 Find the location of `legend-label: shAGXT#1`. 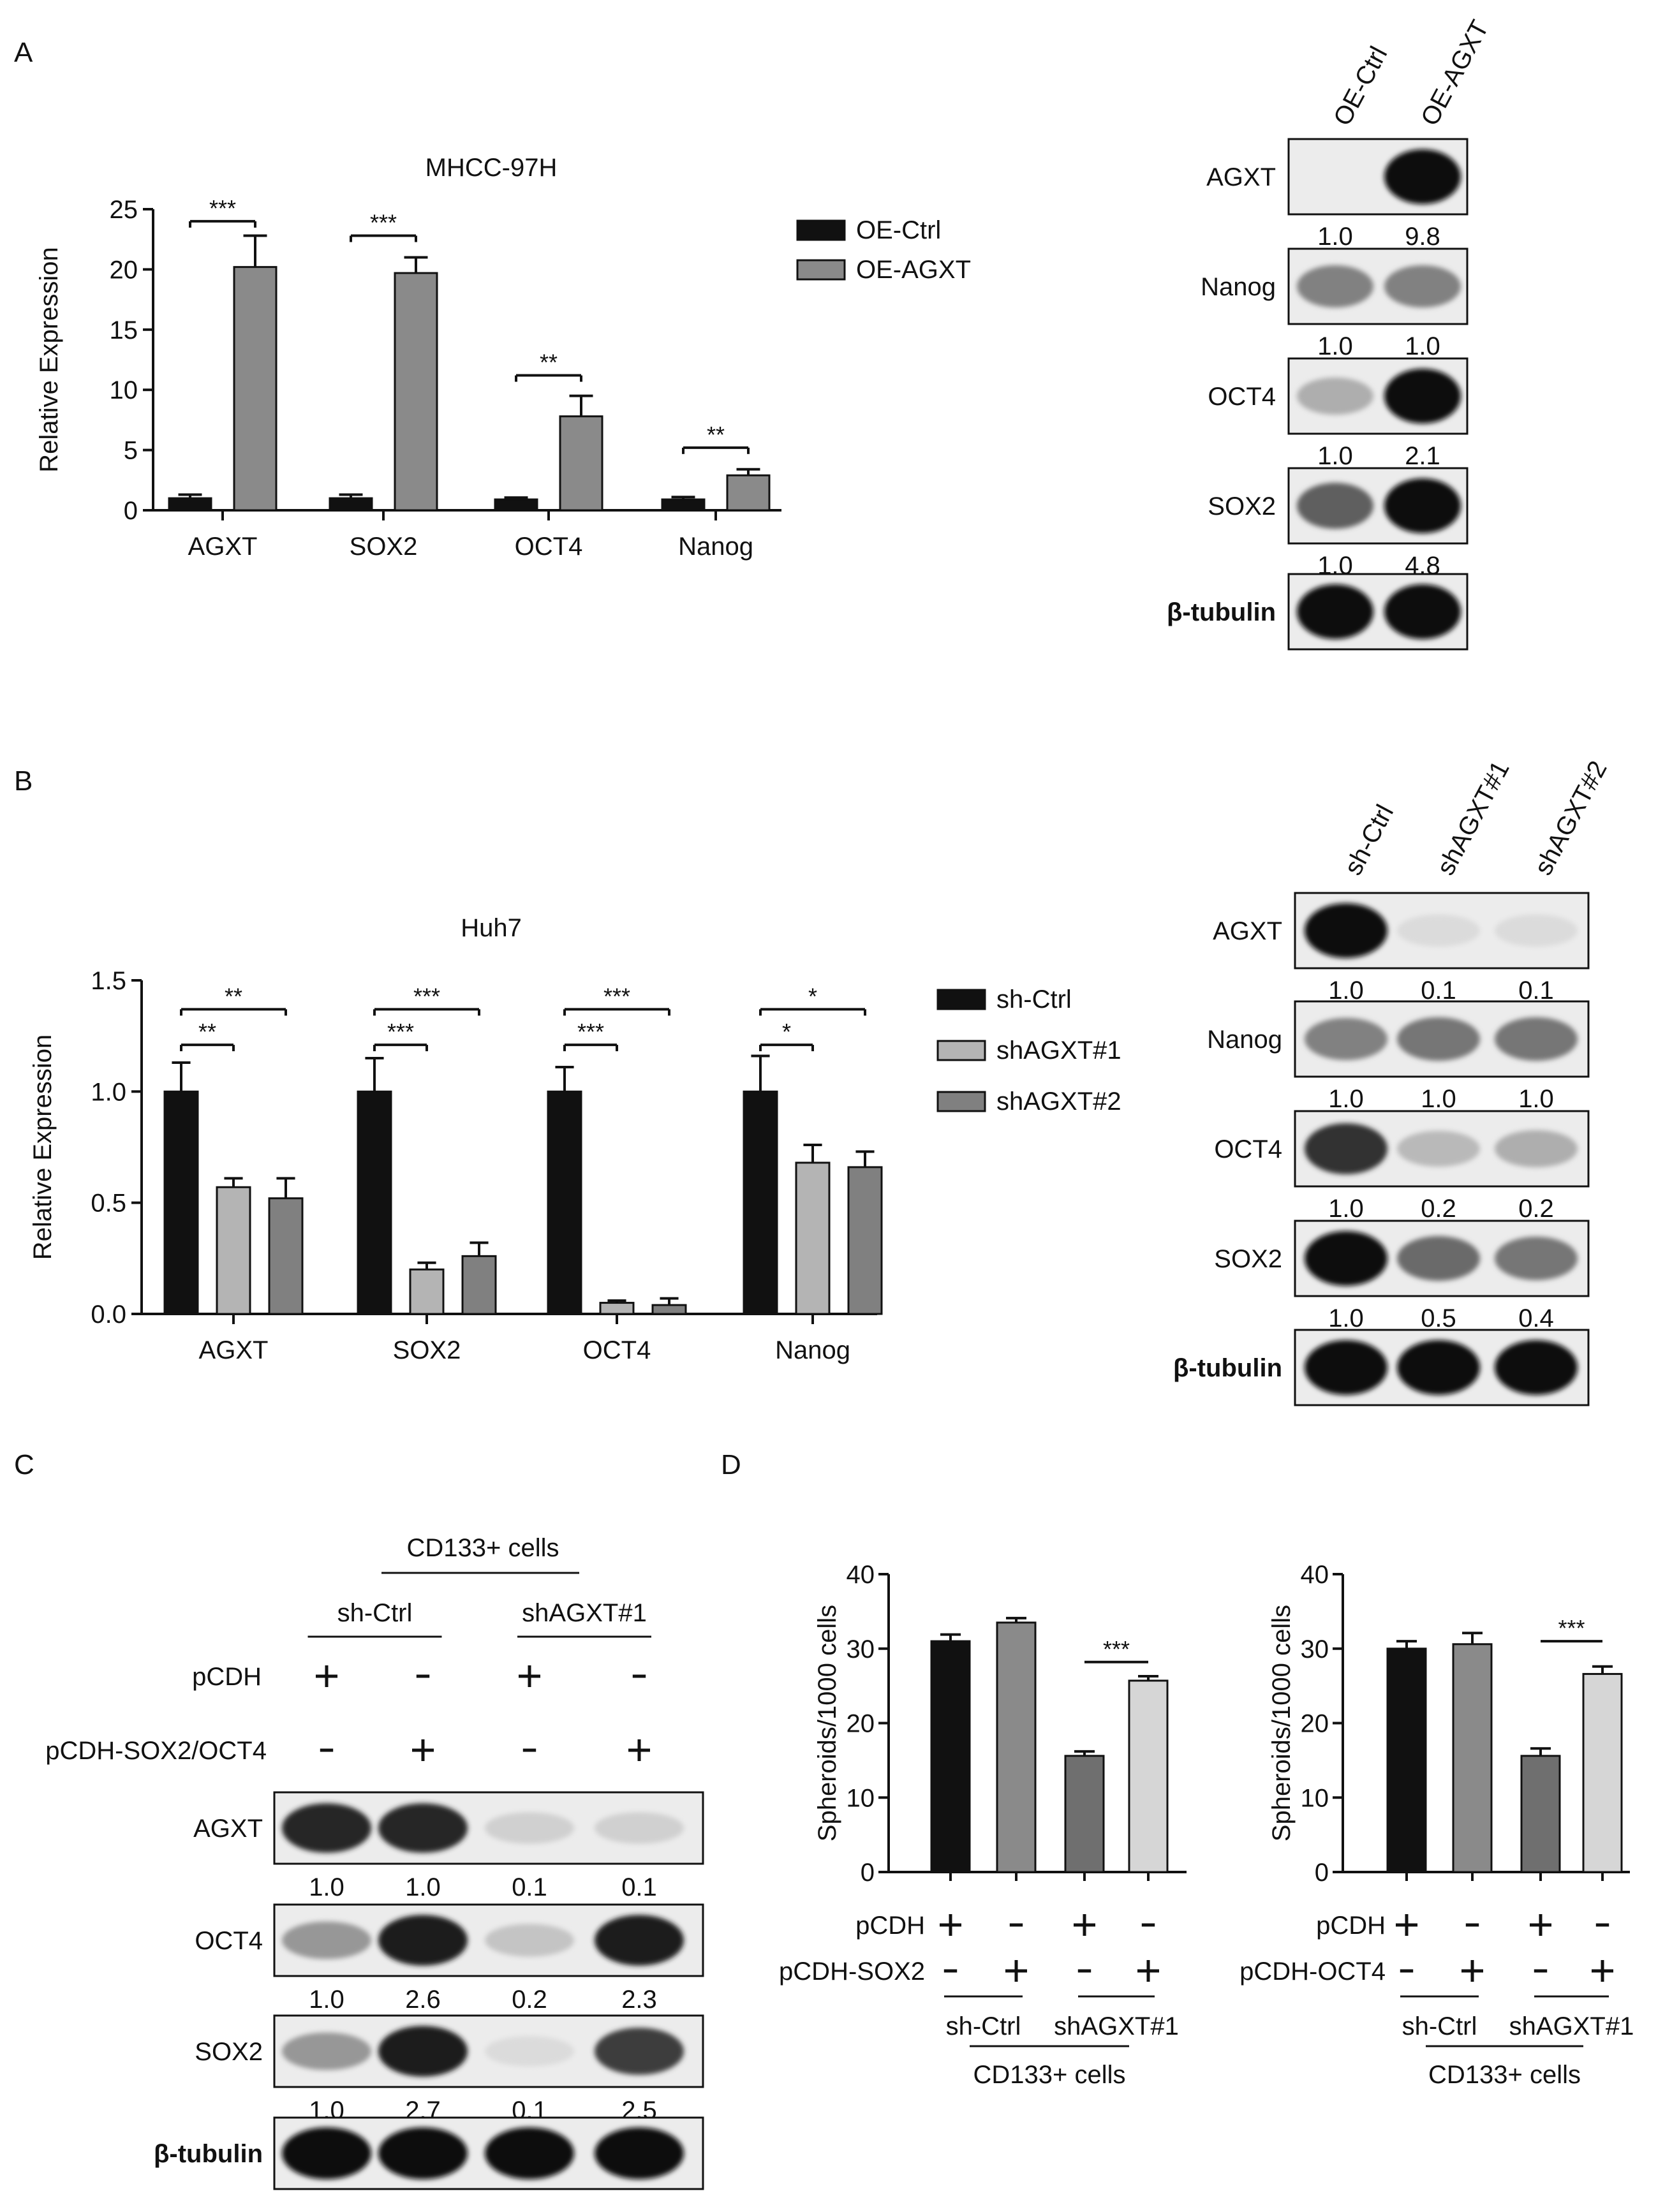

legend-label: shAGXT#1 is located at coordinates (1058, 1050).